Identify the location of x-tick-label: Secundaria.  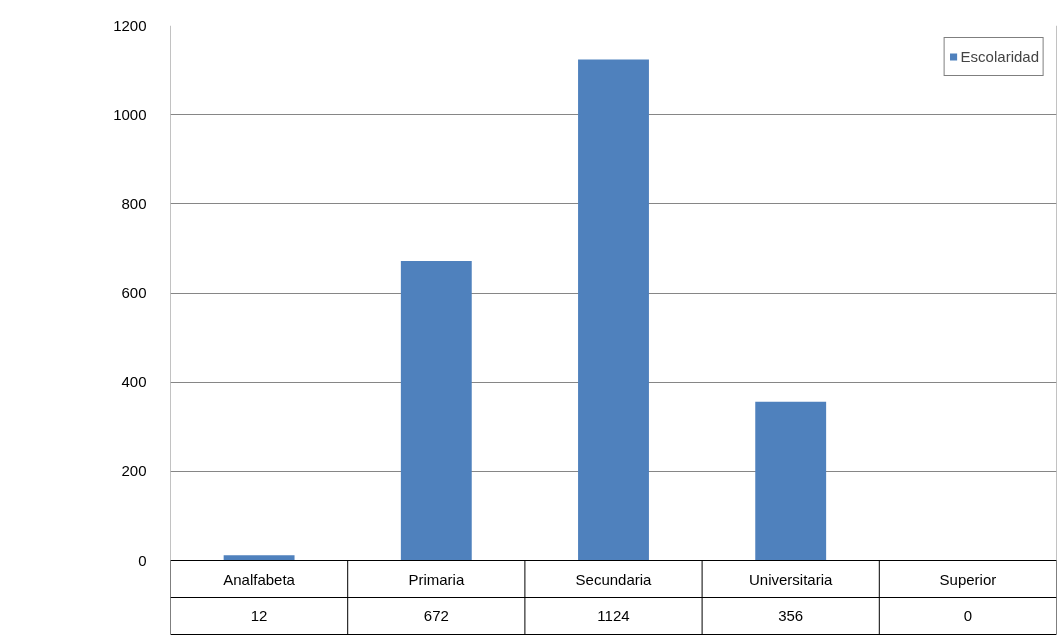
(614, 579).